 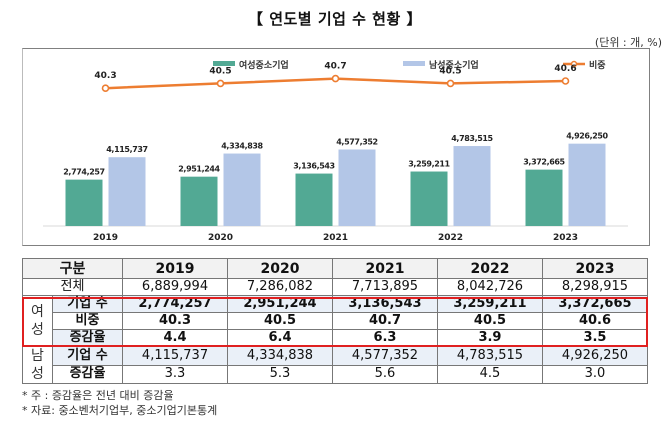 What do you see at coordinates (489, 374) in the screenshot?
I see `cell: 4.5` at bounding box center [489, 374].